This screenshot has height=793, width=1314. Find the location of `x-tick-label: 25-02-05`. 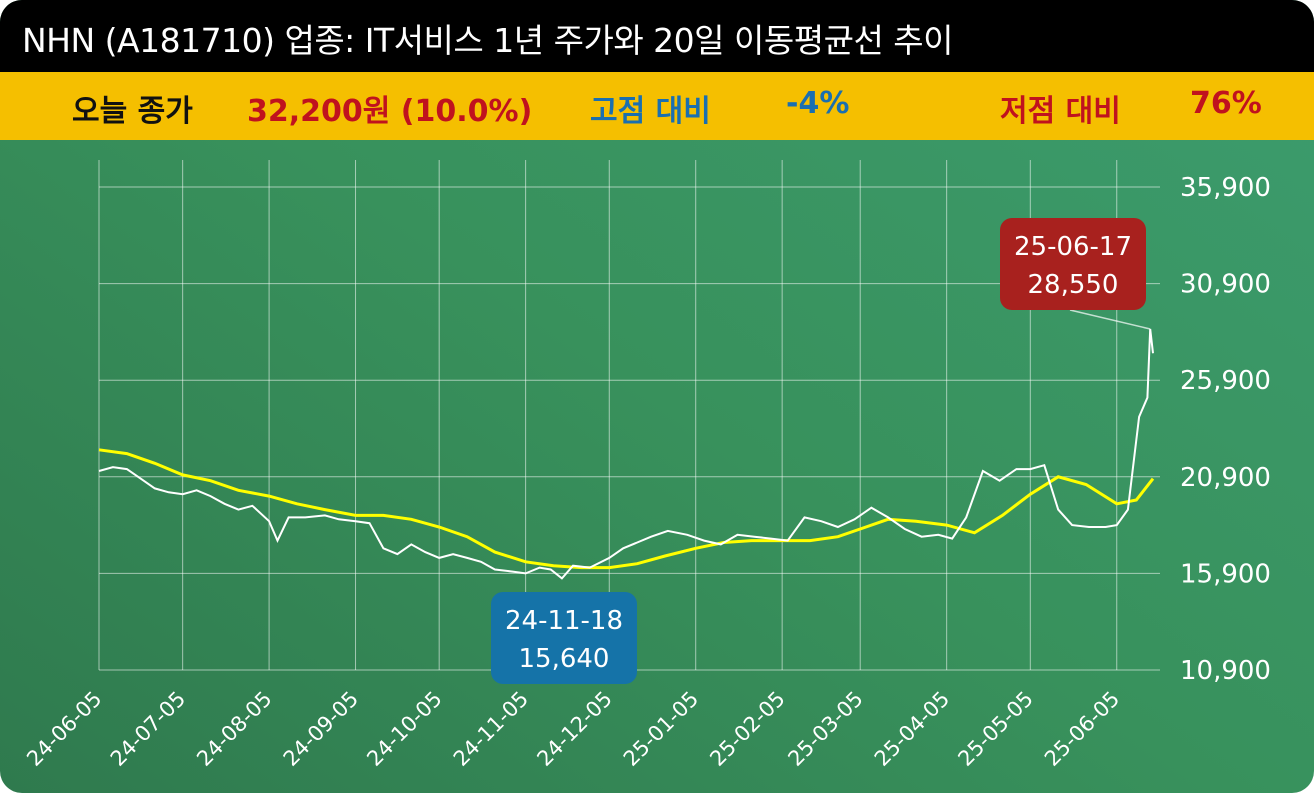

x-tick-label: 25-02-05 is located at coordinates (747, 729).